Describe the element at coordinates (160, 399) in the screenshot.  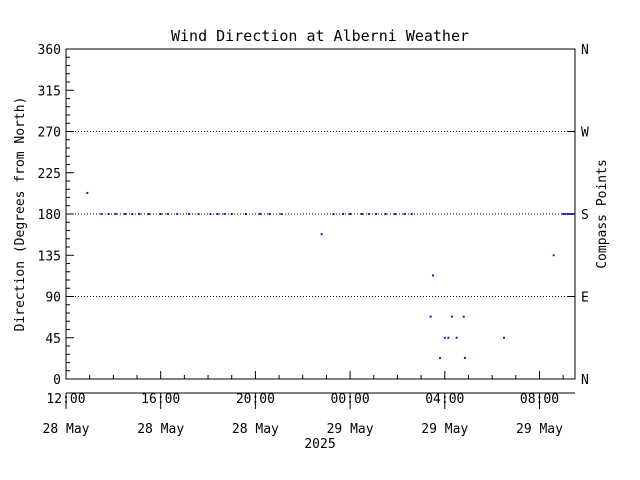
I see `x-tick-label: 16:00` at that location.